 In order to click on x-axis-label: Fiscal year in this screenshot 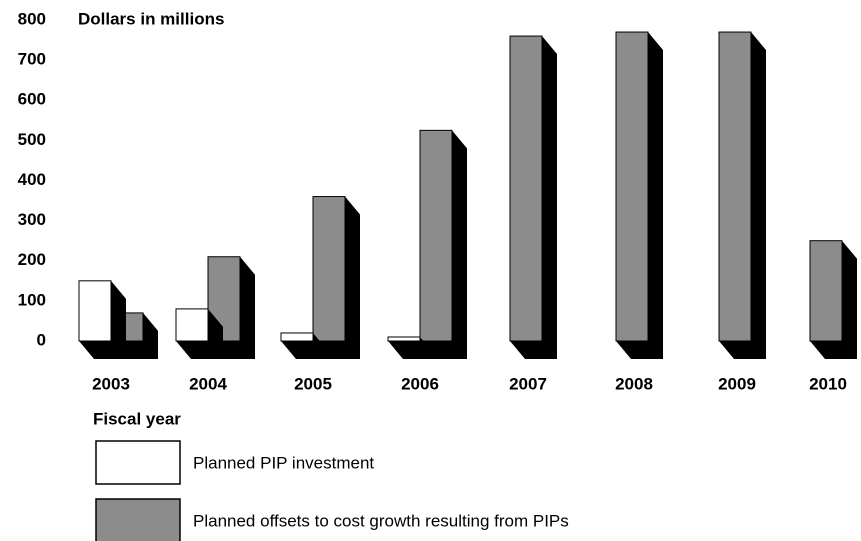, I will do `click(137, 418)`.